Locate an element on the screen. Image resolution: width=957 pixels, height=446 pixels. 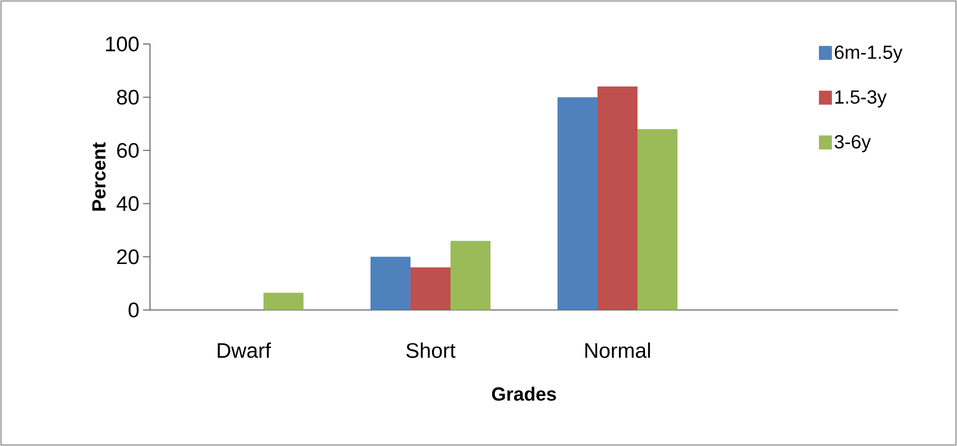
y-tick-label: 40 is located at coordinates (127, 204).